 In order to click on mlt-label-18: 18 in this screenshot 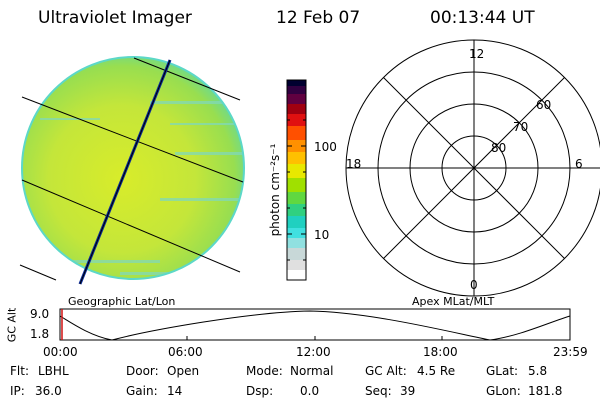, I will do `click(354, 164)`.